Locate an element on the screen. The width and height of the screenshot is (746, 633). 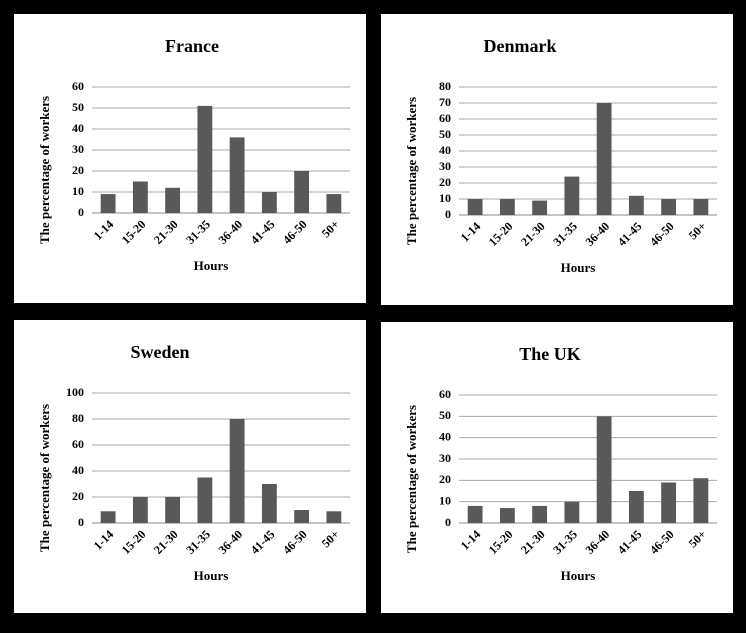
chart-title: The UK is located at coordinates (550, 354).